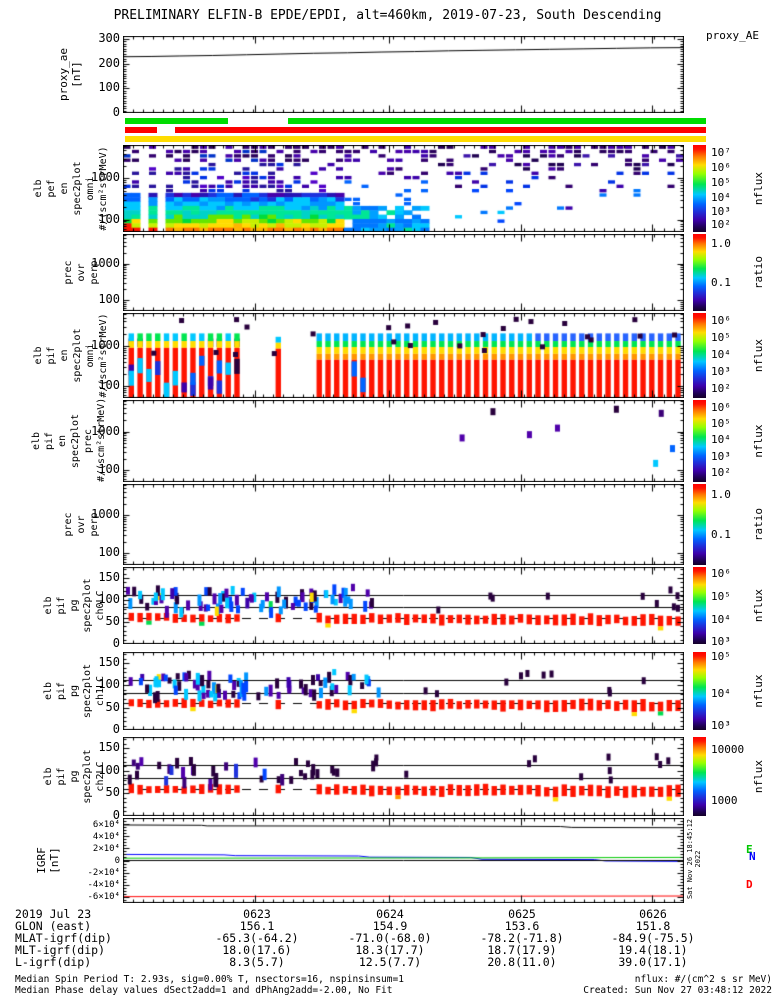 This screenshot has width=775, height=1000. What do you see at coordinates (106, 824) in the screenshot?
I see `y-tick-label-igrf: 6×10⁴` at bounding box center [106, 824].